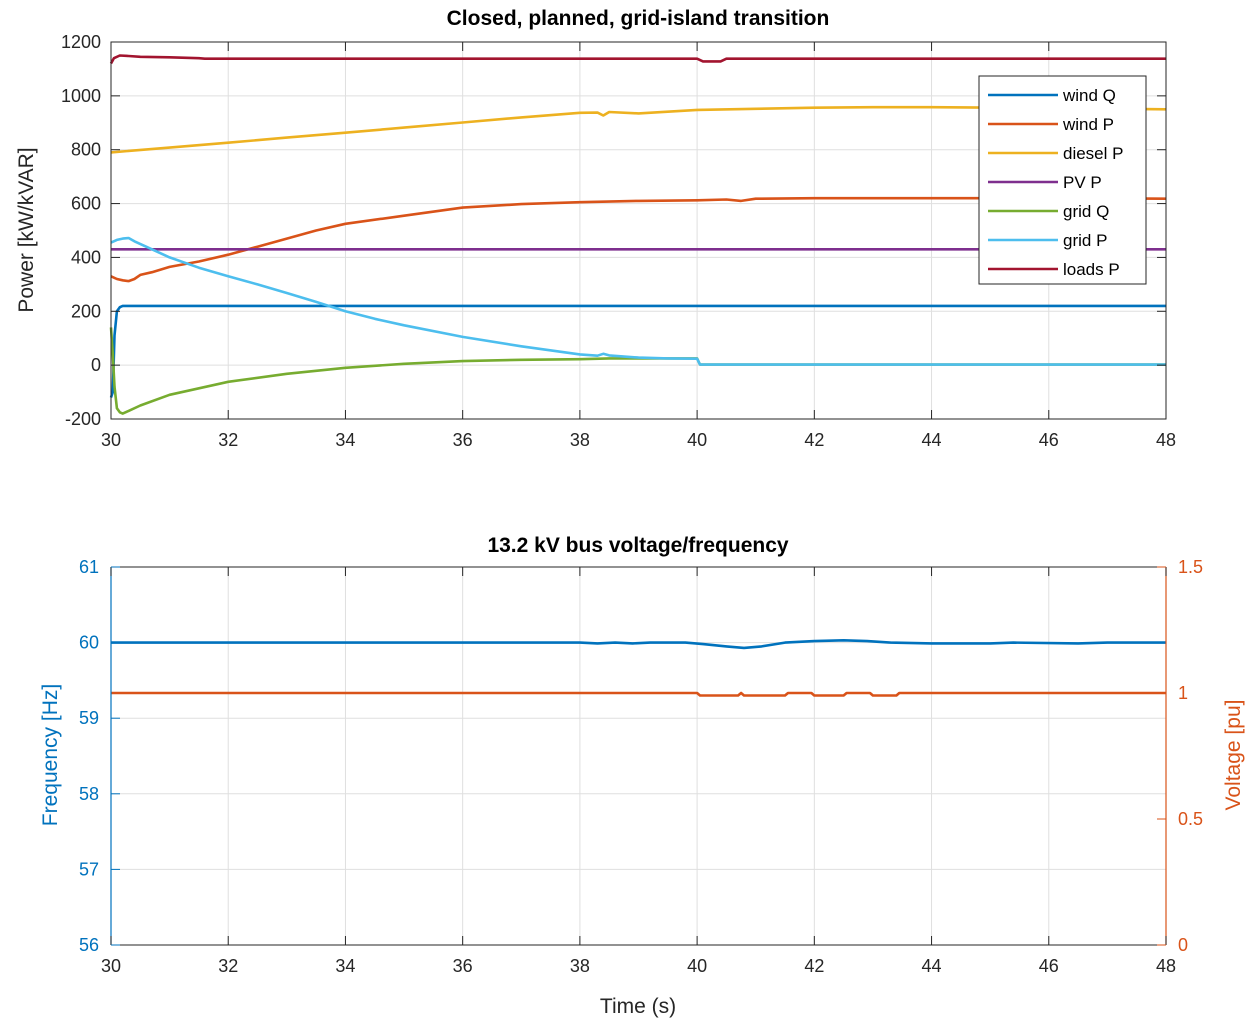 This screenshot has width=1255, height=1020. I want to click on legend-entry-label: grid Q, so click(1086, 211).